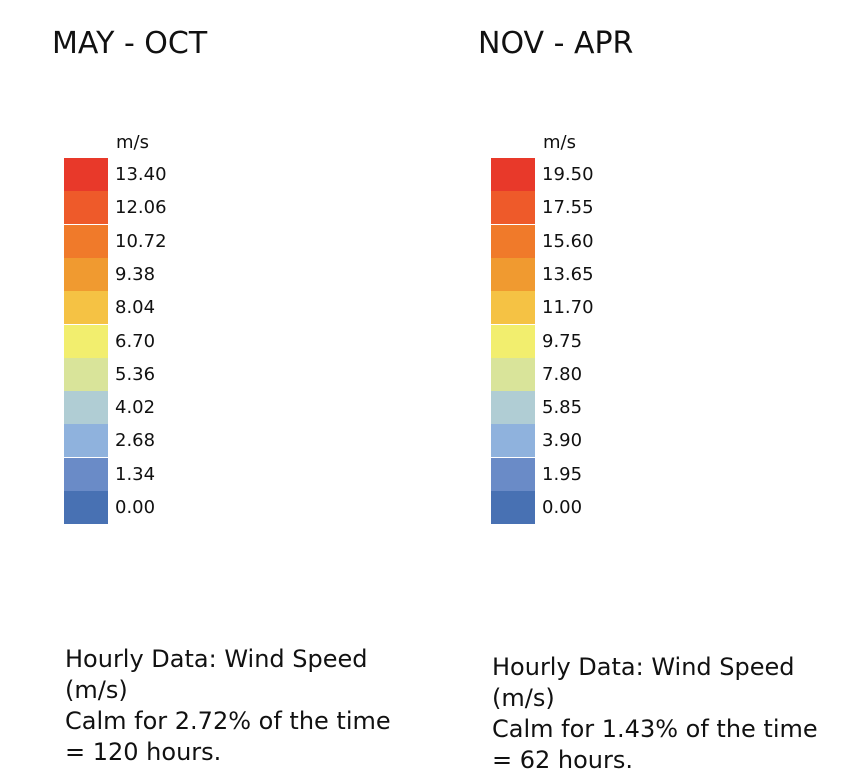 This screenshot has width=863, height=776. I want to click on legend-label: 9.38, so click(135, 274).